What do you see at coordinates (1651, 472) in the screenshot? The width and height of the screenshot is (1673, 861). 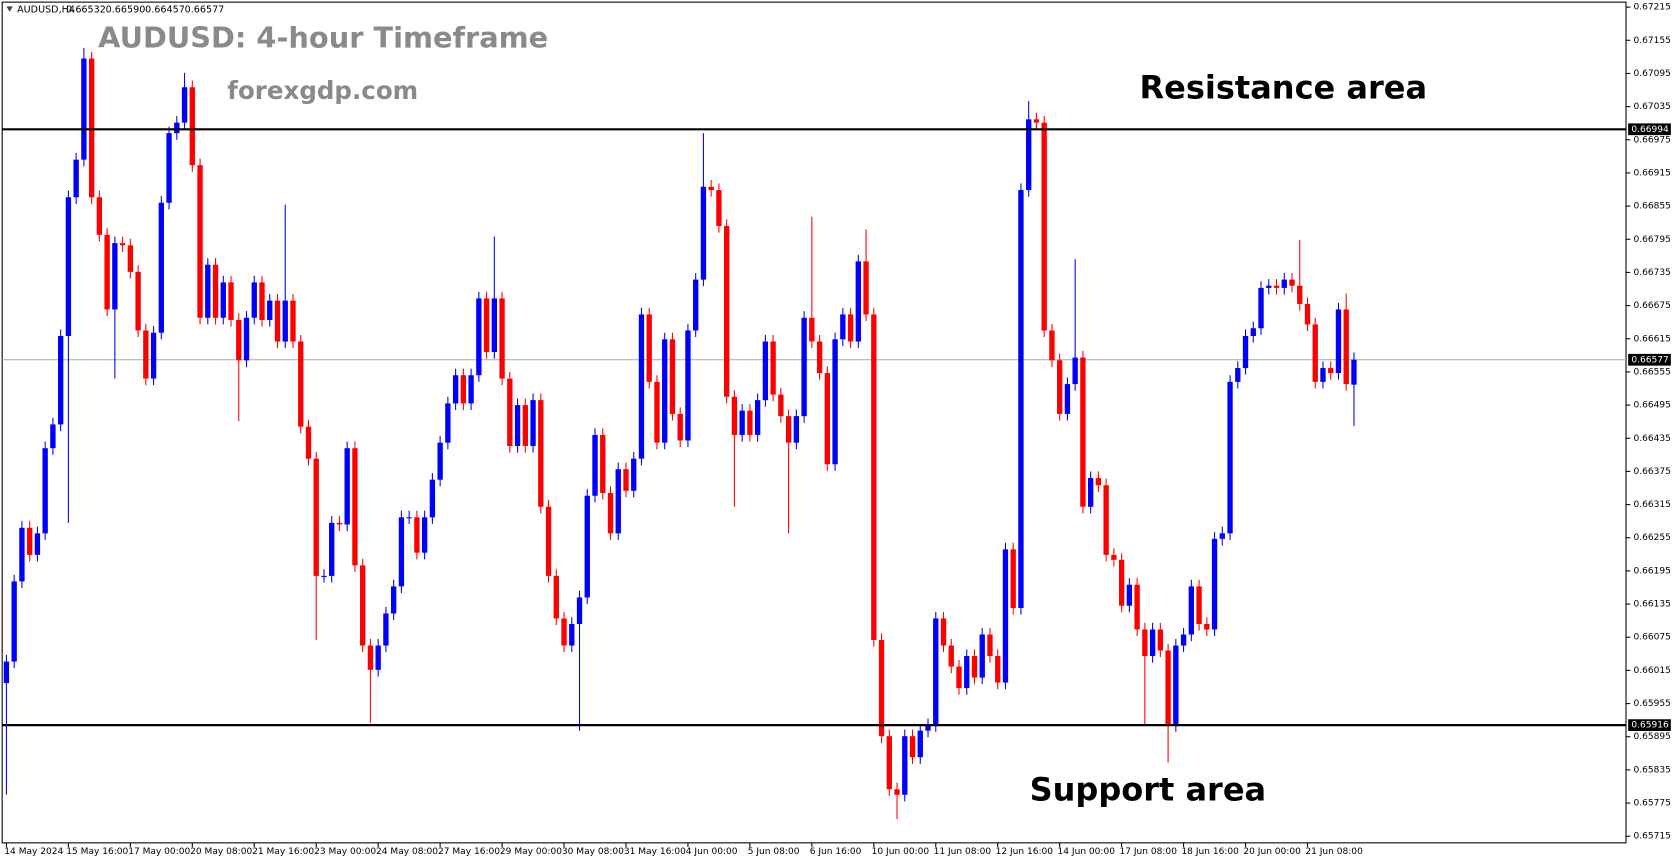 I see `y-tick-label: 0.66375` at bounding box center [1651, 472].